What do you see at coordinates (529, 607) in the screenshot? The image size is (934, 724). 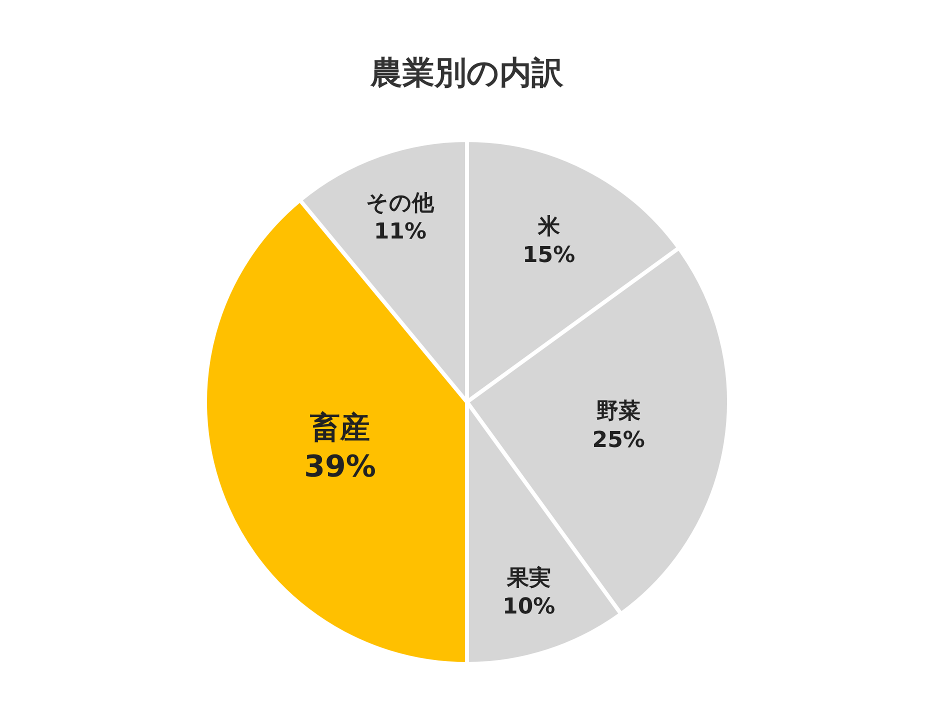 I see `data-label: 10%` at bounding box center [529, 607].